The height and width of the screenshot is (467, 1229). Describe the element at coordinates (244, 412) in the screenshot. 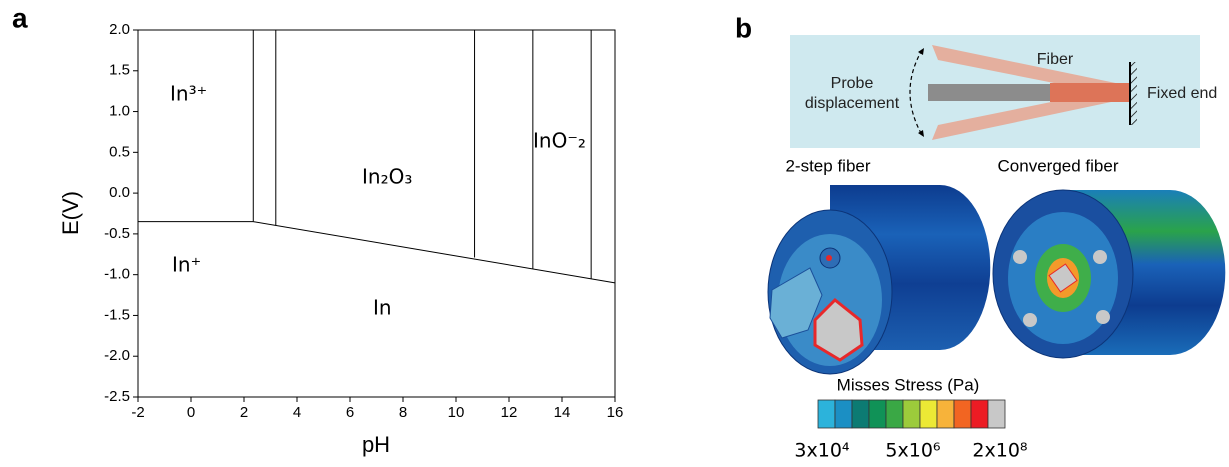

I see `x-tick-label: 2` at that location.